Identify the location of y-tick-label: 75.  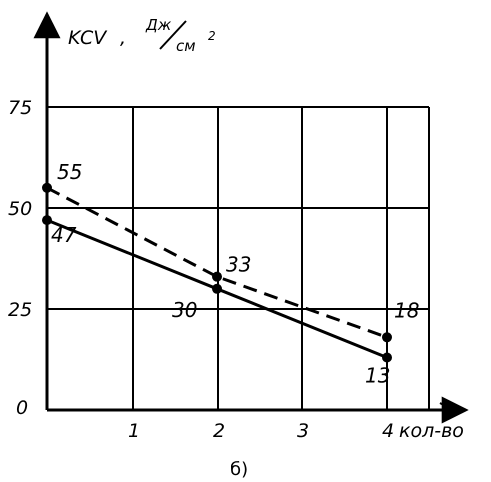
(20, 108).